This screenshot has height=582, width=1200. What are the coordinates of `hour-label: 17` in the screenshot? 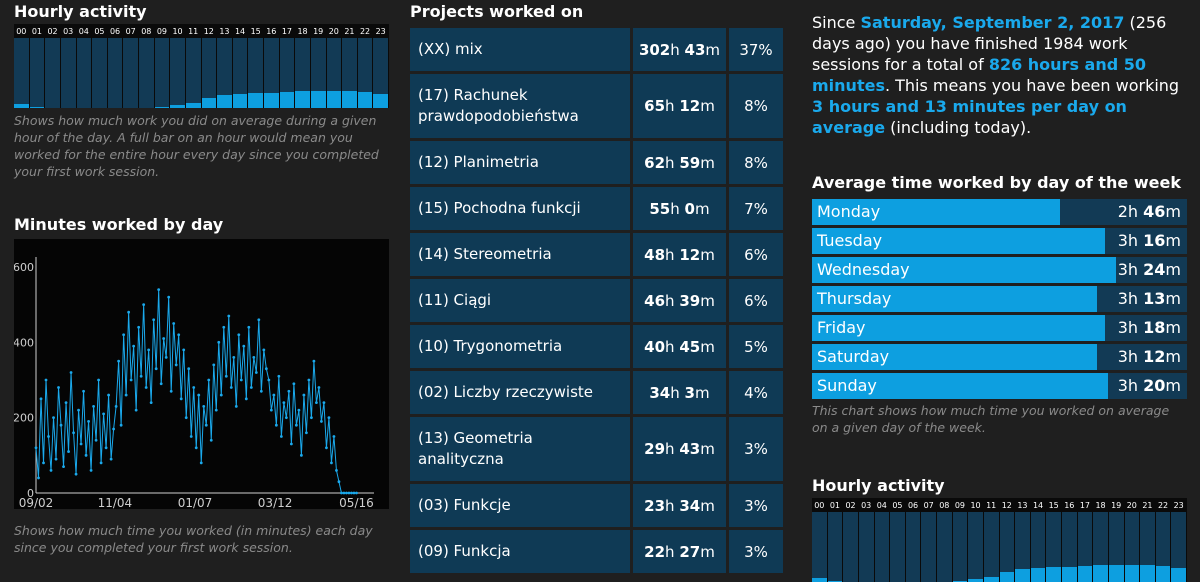 It's located at (1085, 506).